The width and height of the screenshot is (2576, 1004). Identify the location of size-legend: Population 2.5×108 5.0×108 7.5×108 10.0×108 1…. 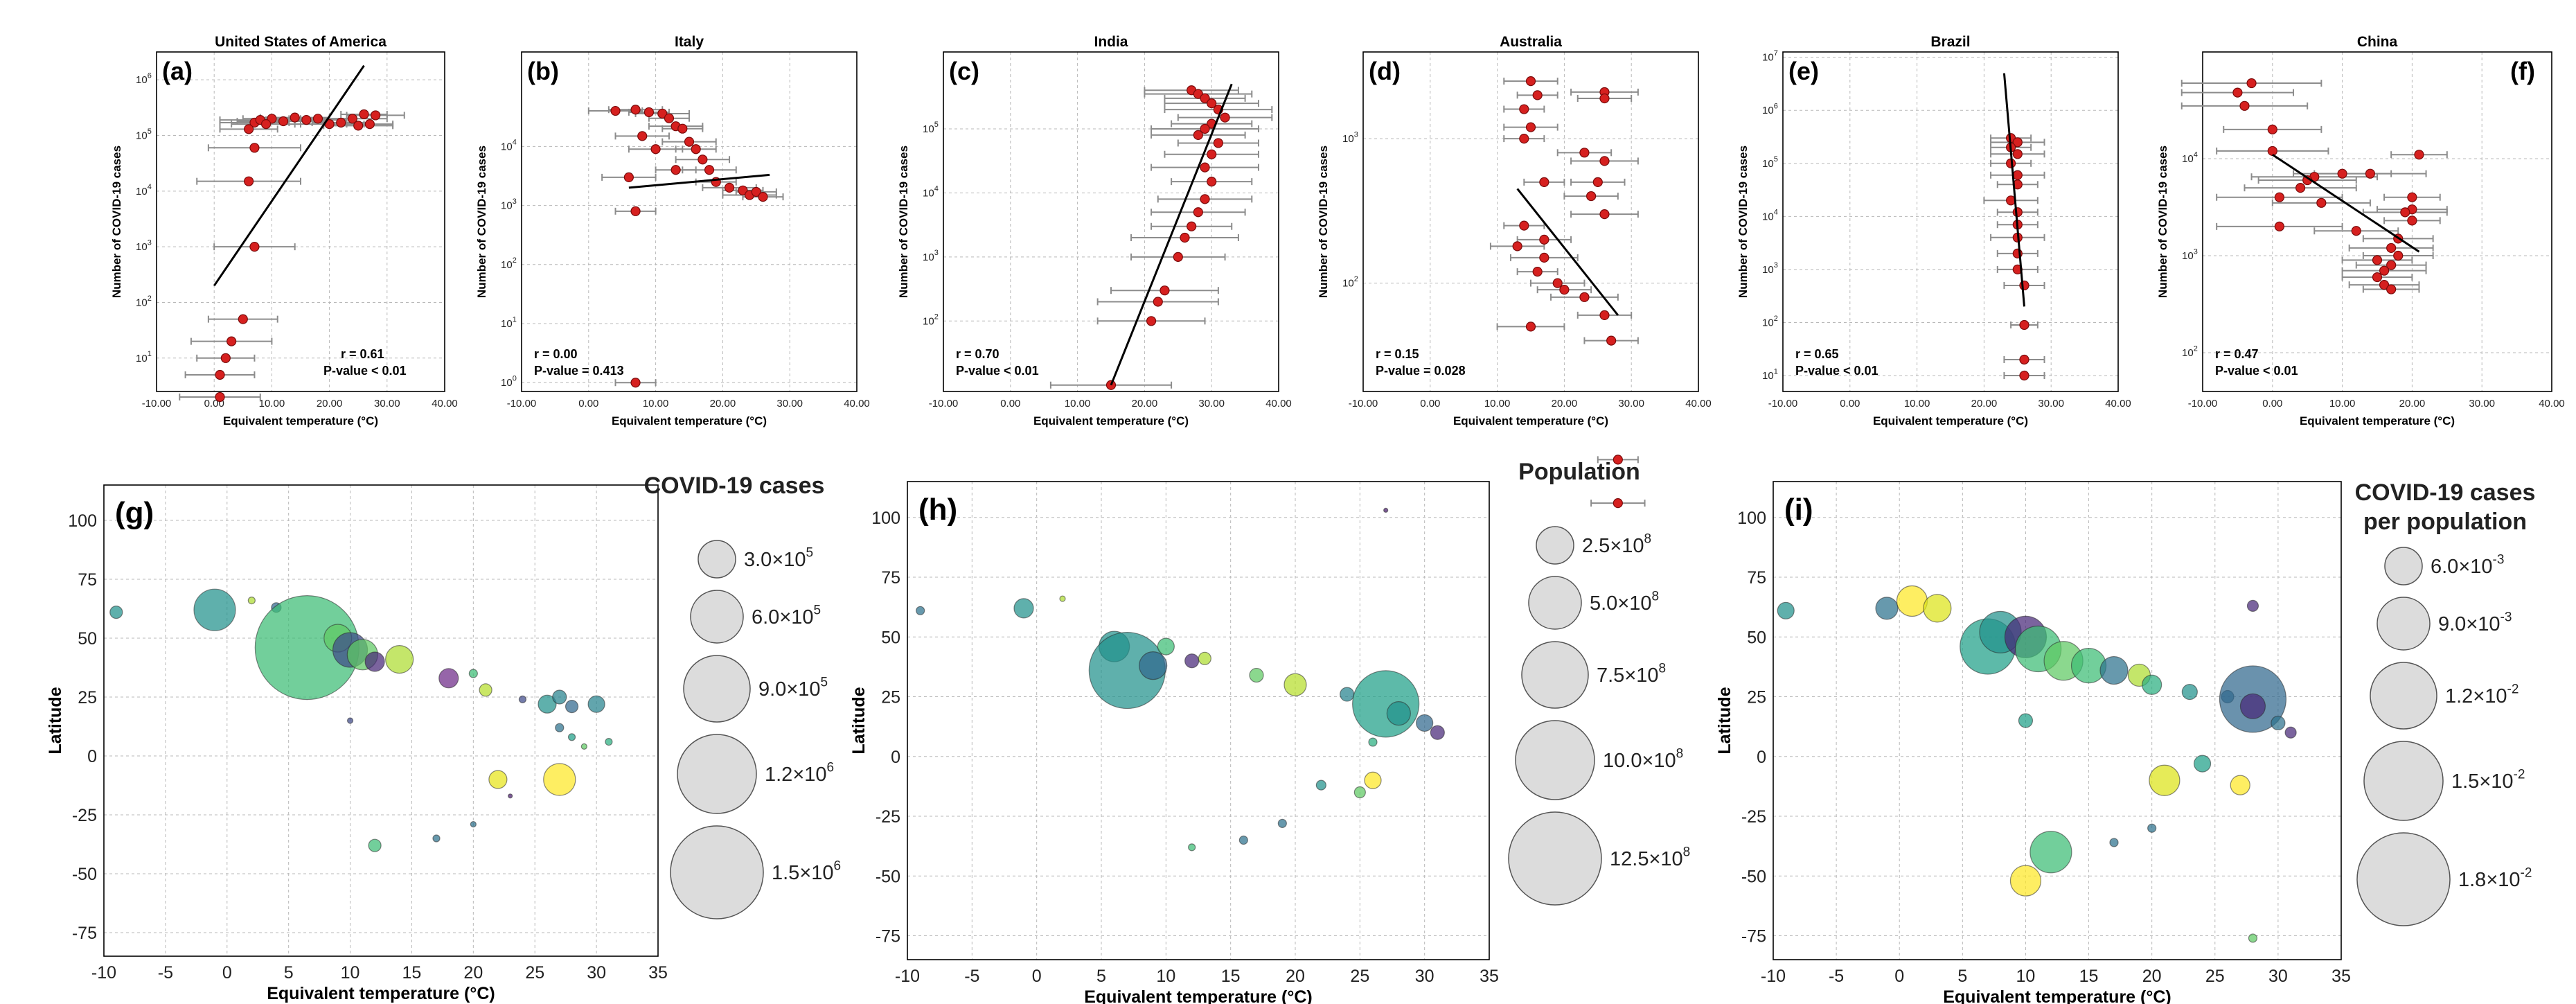
(1599, 683).